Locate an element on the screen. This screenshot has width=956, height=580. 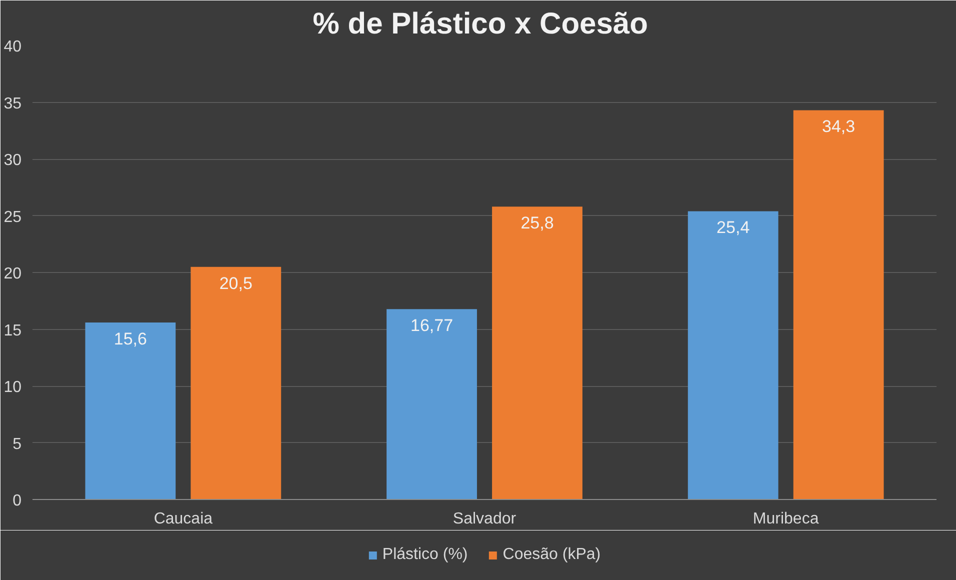
text: 20,5 is located at coordinates (235, 283).